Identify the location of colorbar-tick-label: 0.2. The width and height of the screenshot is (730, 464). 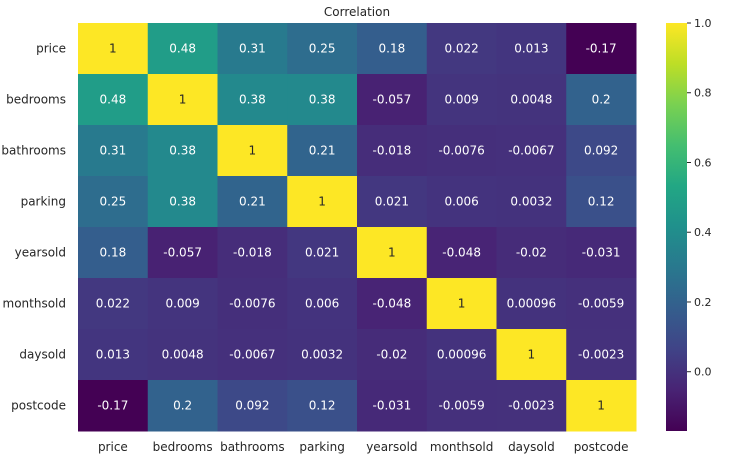
(703, 302).